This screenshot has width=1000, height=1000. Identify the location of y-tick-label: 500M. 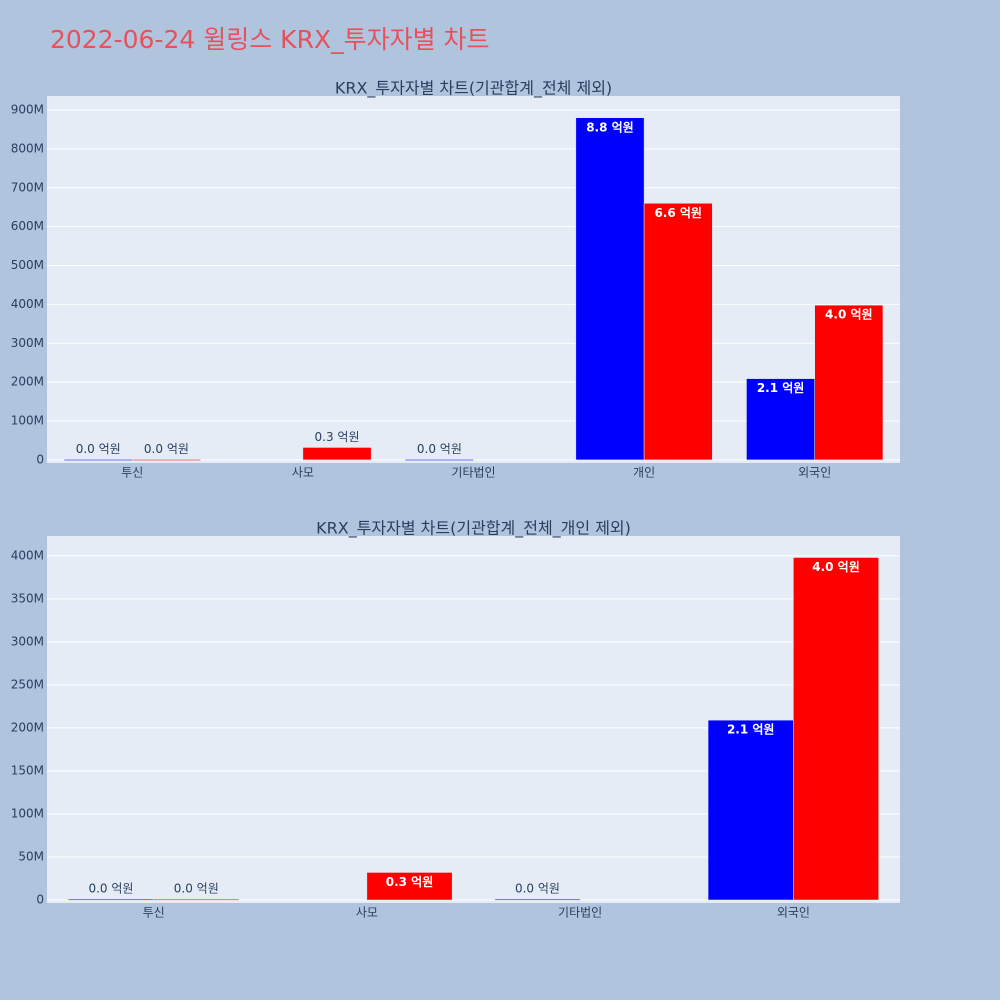
(27, 265).